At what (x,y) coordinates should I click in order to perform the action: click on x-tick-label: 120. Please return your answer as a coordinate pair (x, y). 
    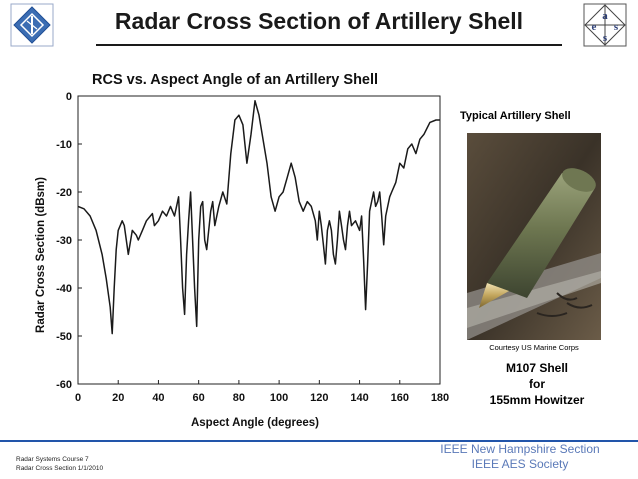
    Looking at the image, I should click on (319, 398).